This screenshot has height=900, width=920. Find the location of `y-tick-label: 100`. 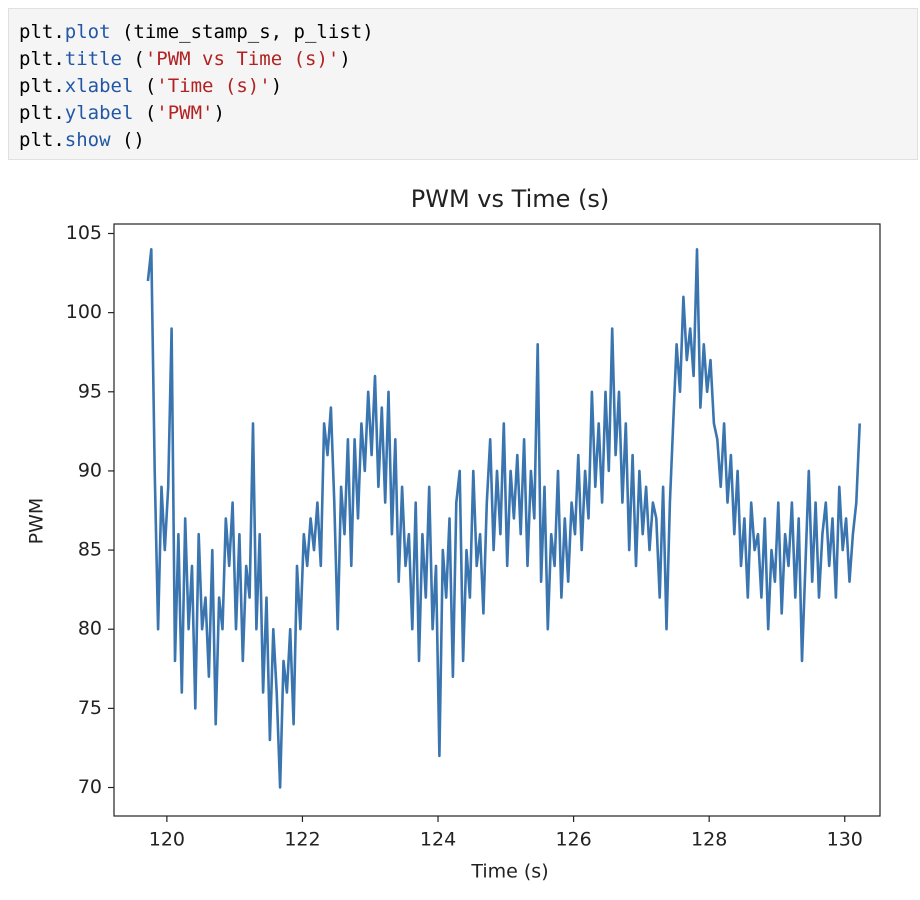

y-tick-label: 100 is located at coordinates (84, 312).